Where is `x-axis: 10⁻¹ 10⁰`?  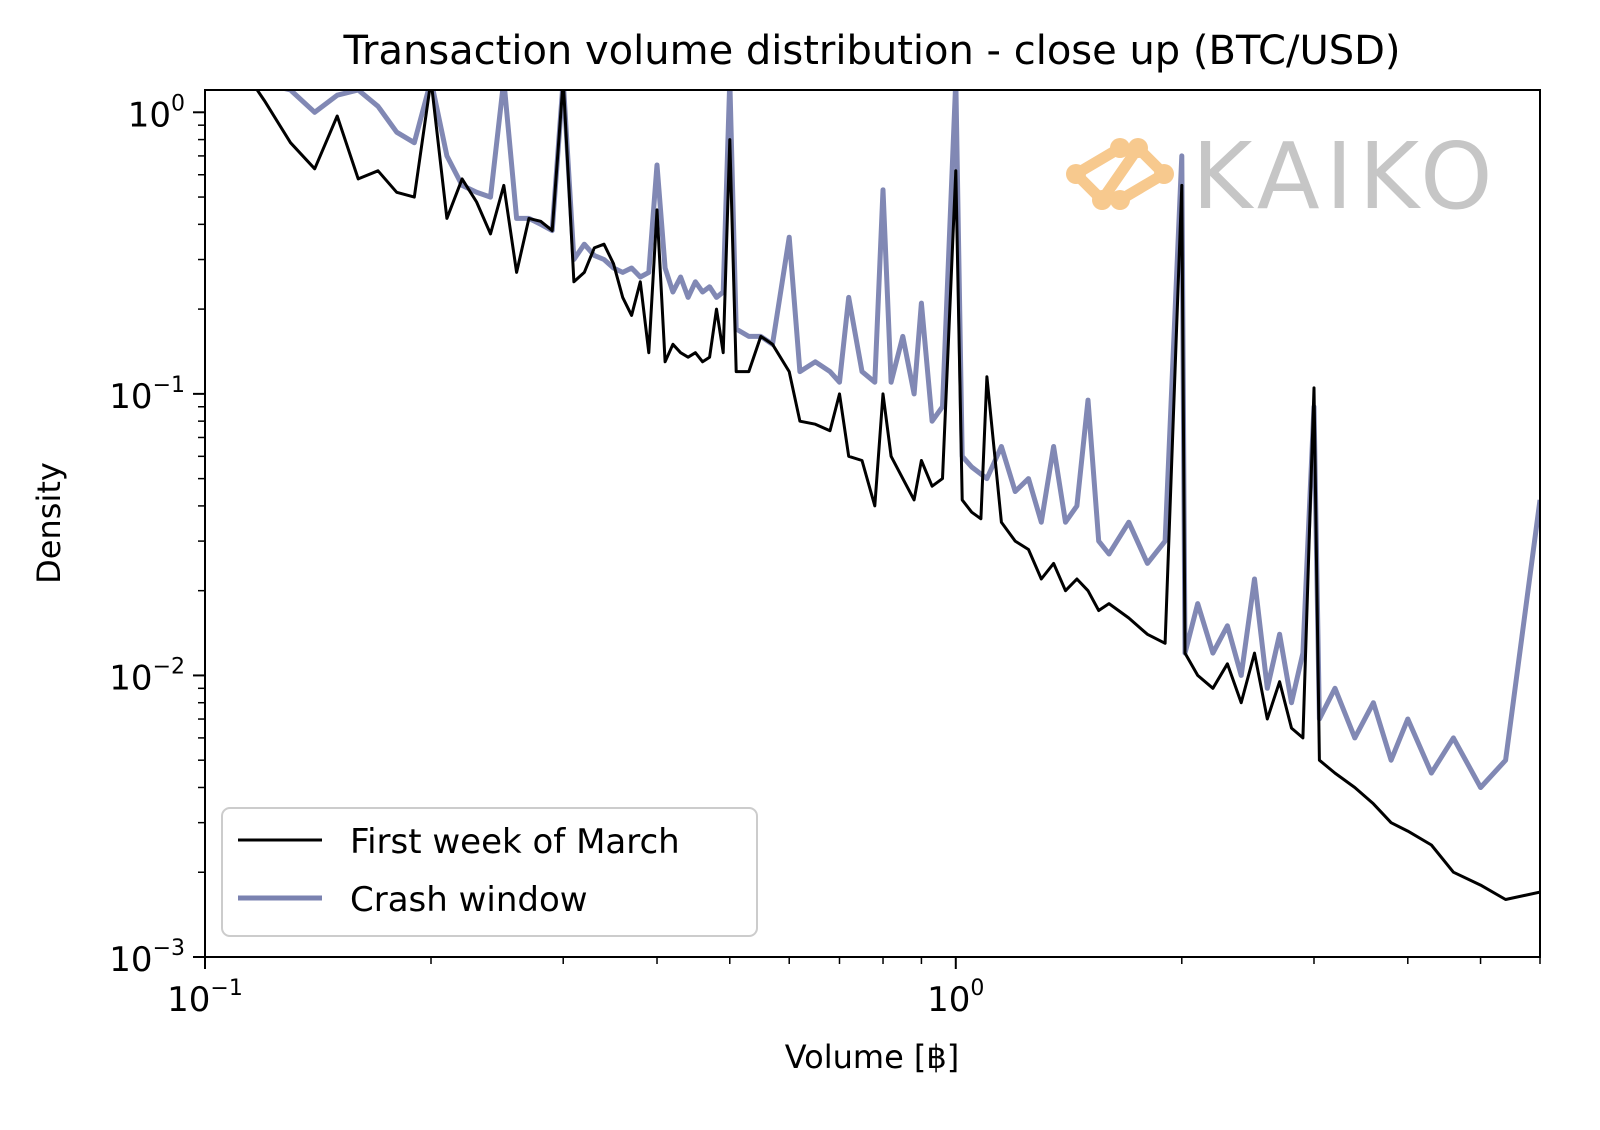 x-axis: 10⁻¹ 10⁰ is located at coordinates (854, 988).